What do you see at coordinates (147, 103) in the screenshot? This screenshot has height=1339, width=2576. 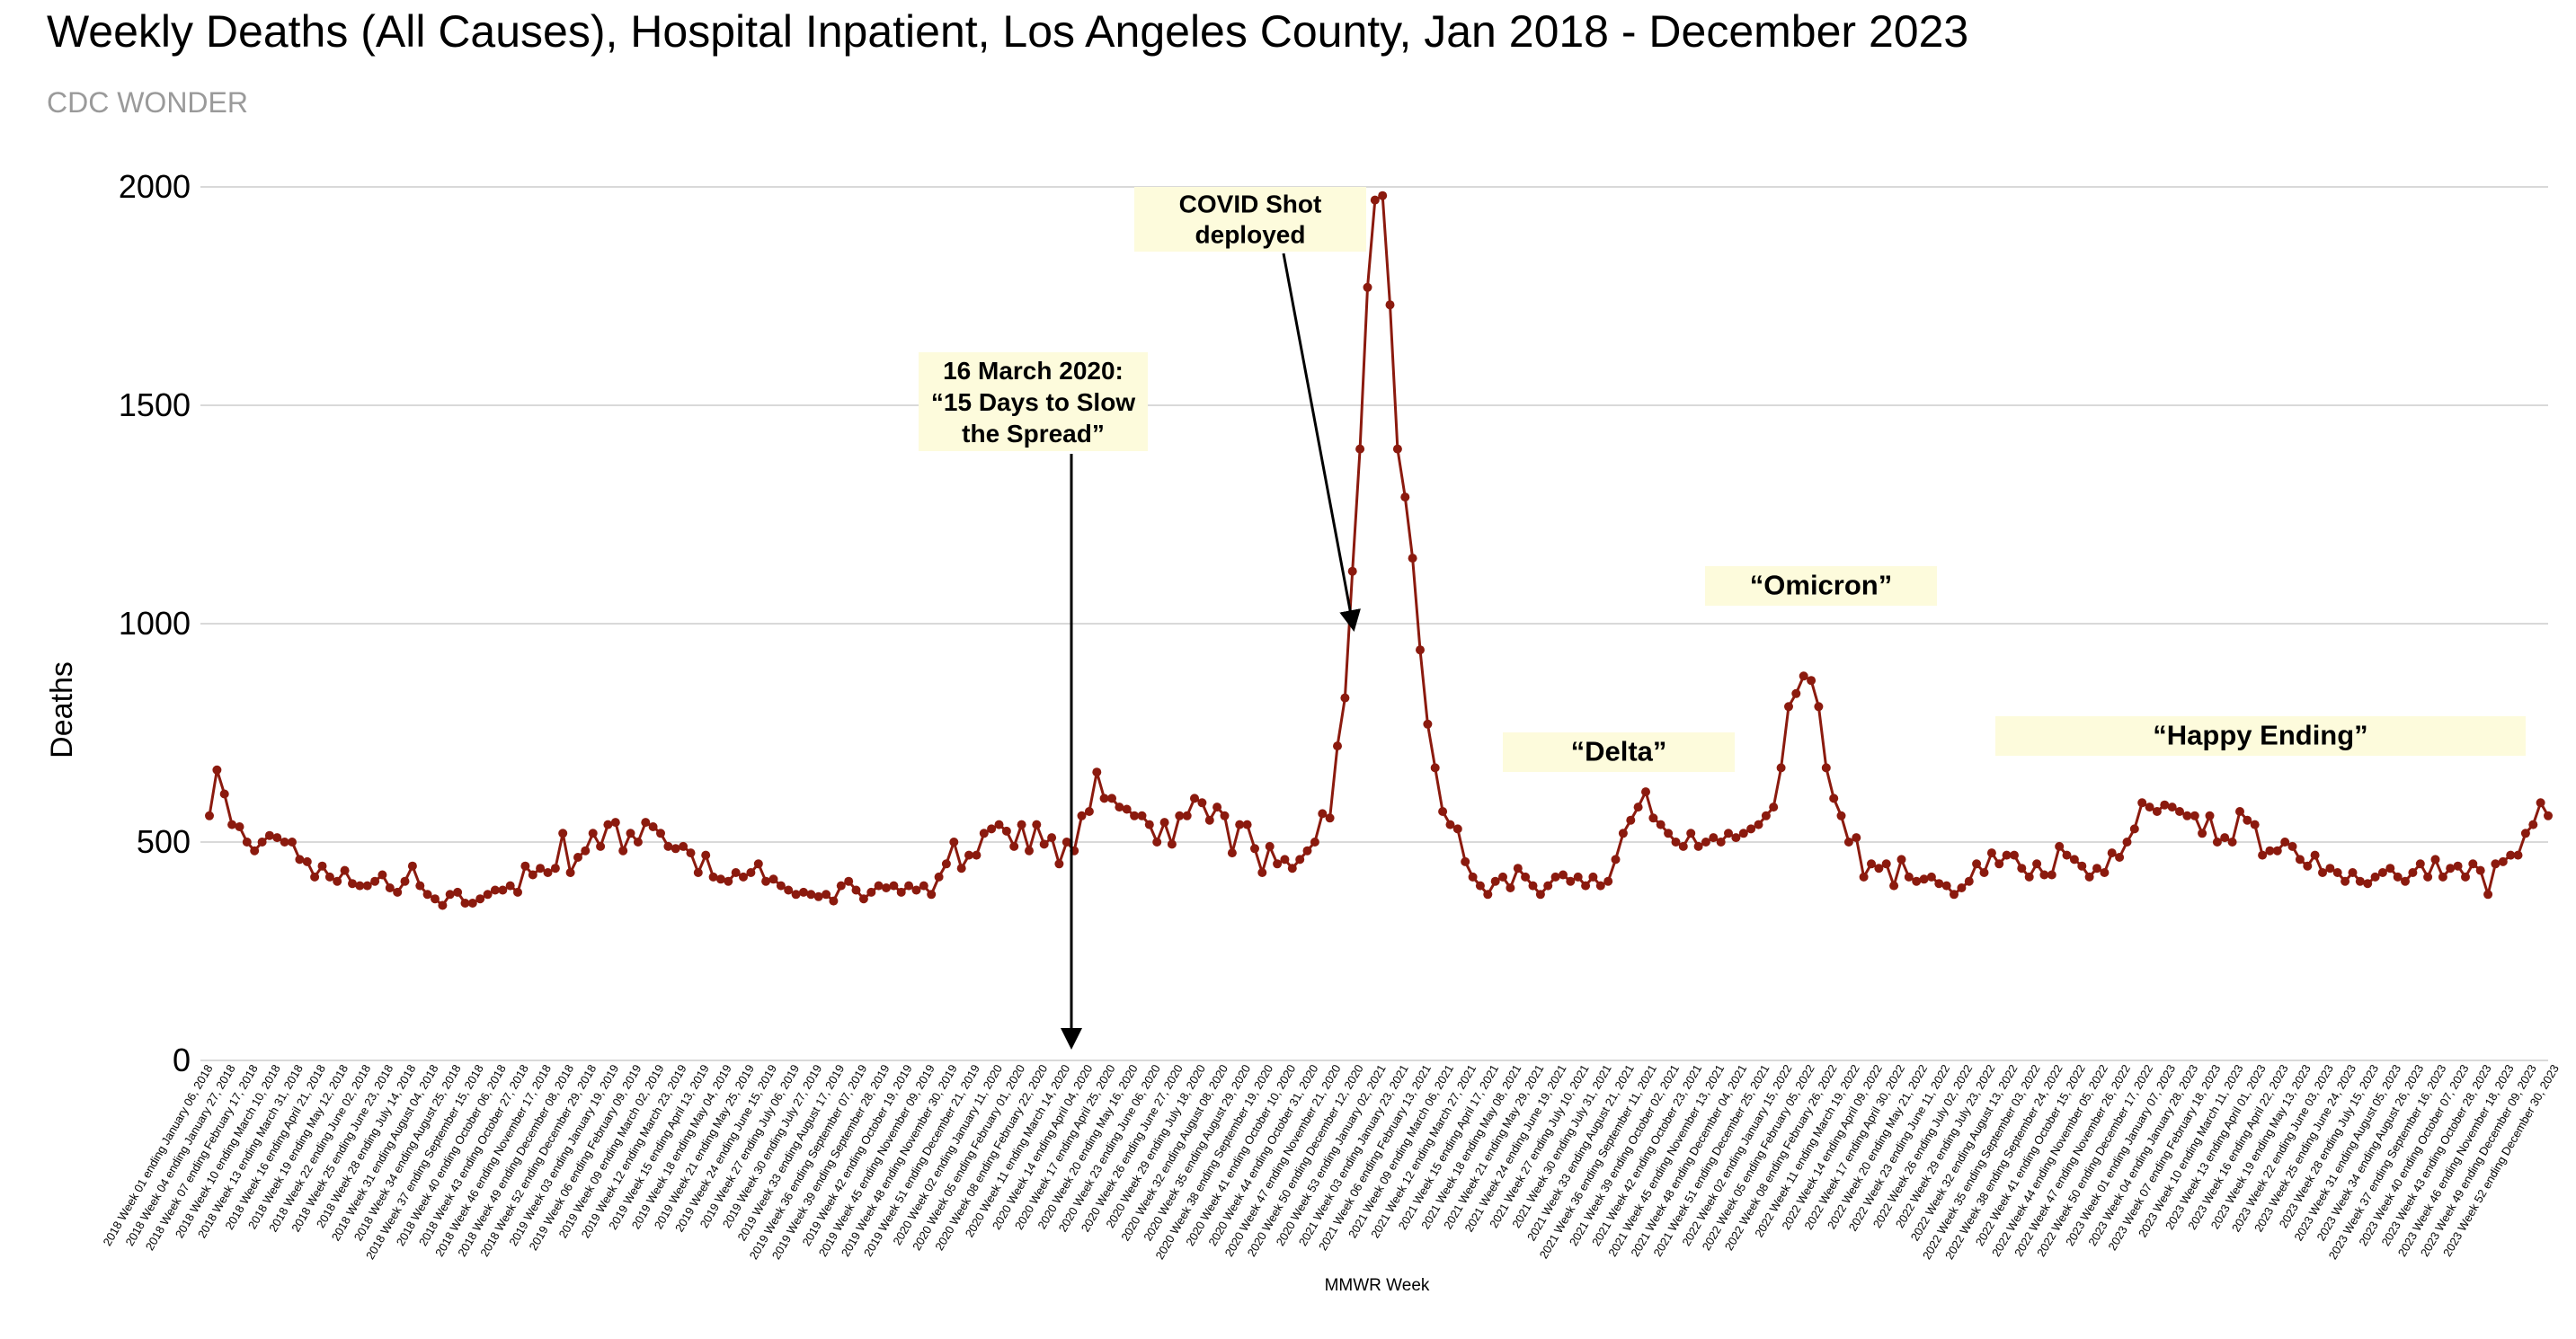 I see `chart-subtitle: CDC WONDER` at bounding box center [147, 103].